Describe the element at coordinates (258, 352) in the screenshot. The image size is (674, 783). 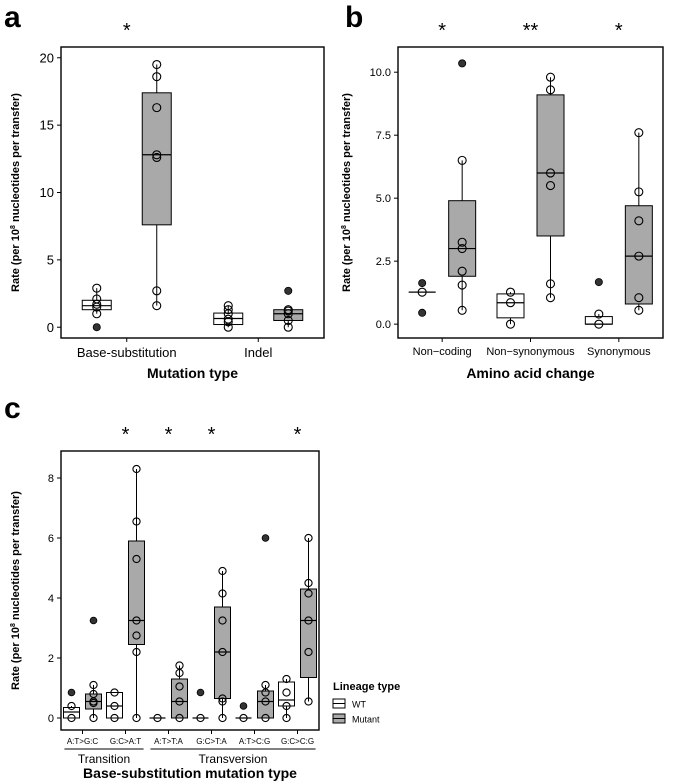
I see `x-tick-label: Indel` at that location.